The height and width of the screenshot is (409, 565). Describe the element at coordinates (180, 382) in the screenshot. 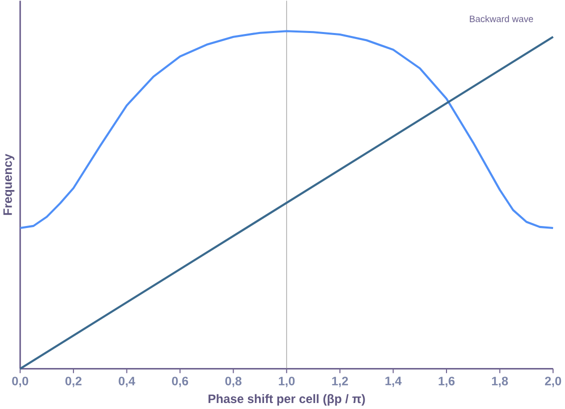

I see `x-tick-label: 0,6` at that location.